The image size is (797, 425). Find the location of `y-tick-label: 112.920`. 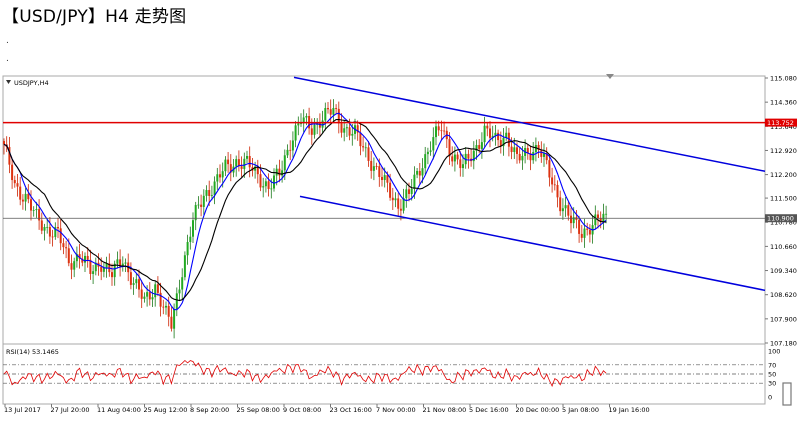

y-tick-label: 112.920 is located at coordinates (783, 151).